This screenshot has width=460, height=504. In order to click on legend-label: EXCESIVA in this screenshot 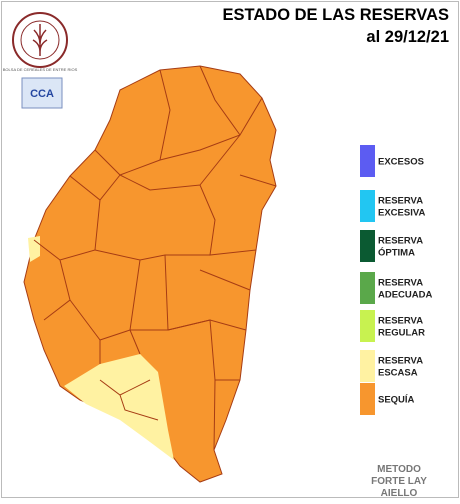, I will do `click(401, 213)`.